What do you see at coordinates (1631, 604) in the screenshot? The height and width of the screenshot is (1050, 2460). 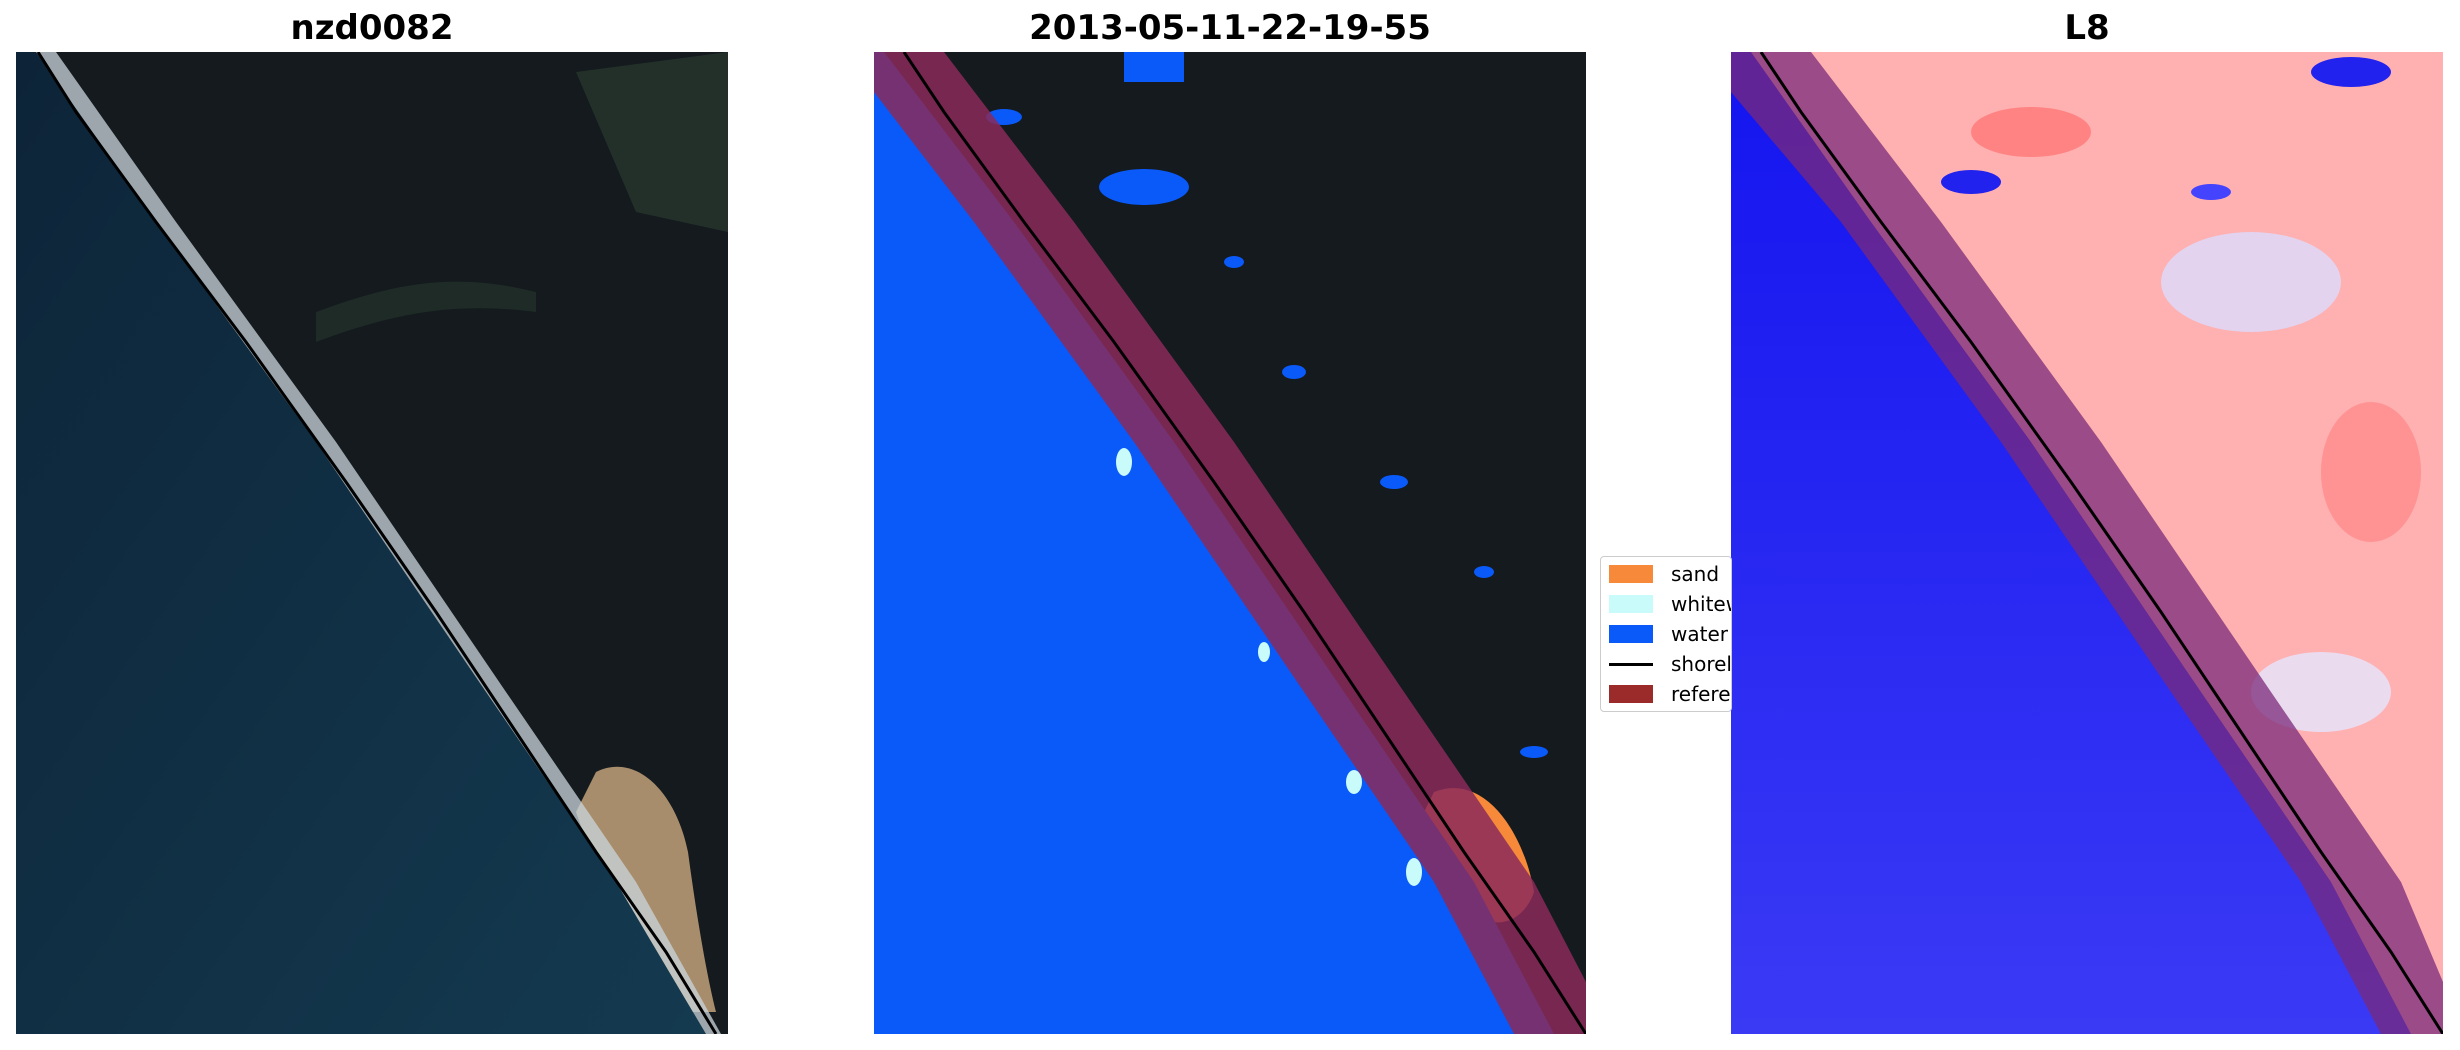 I see `legend-swatch-whitewater` at bounding box center [1631, 604].